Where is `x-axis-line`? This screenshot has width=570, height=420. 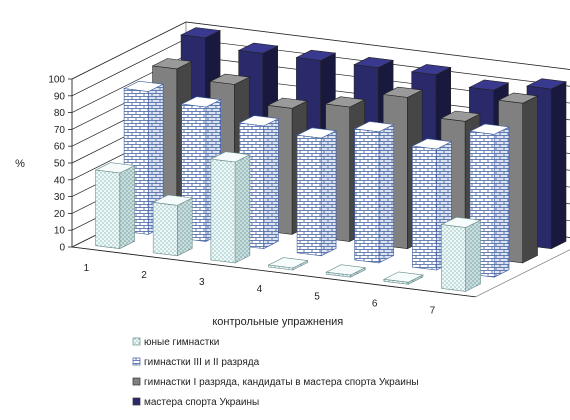
x-axis-line is located at coordinates (273, 272).